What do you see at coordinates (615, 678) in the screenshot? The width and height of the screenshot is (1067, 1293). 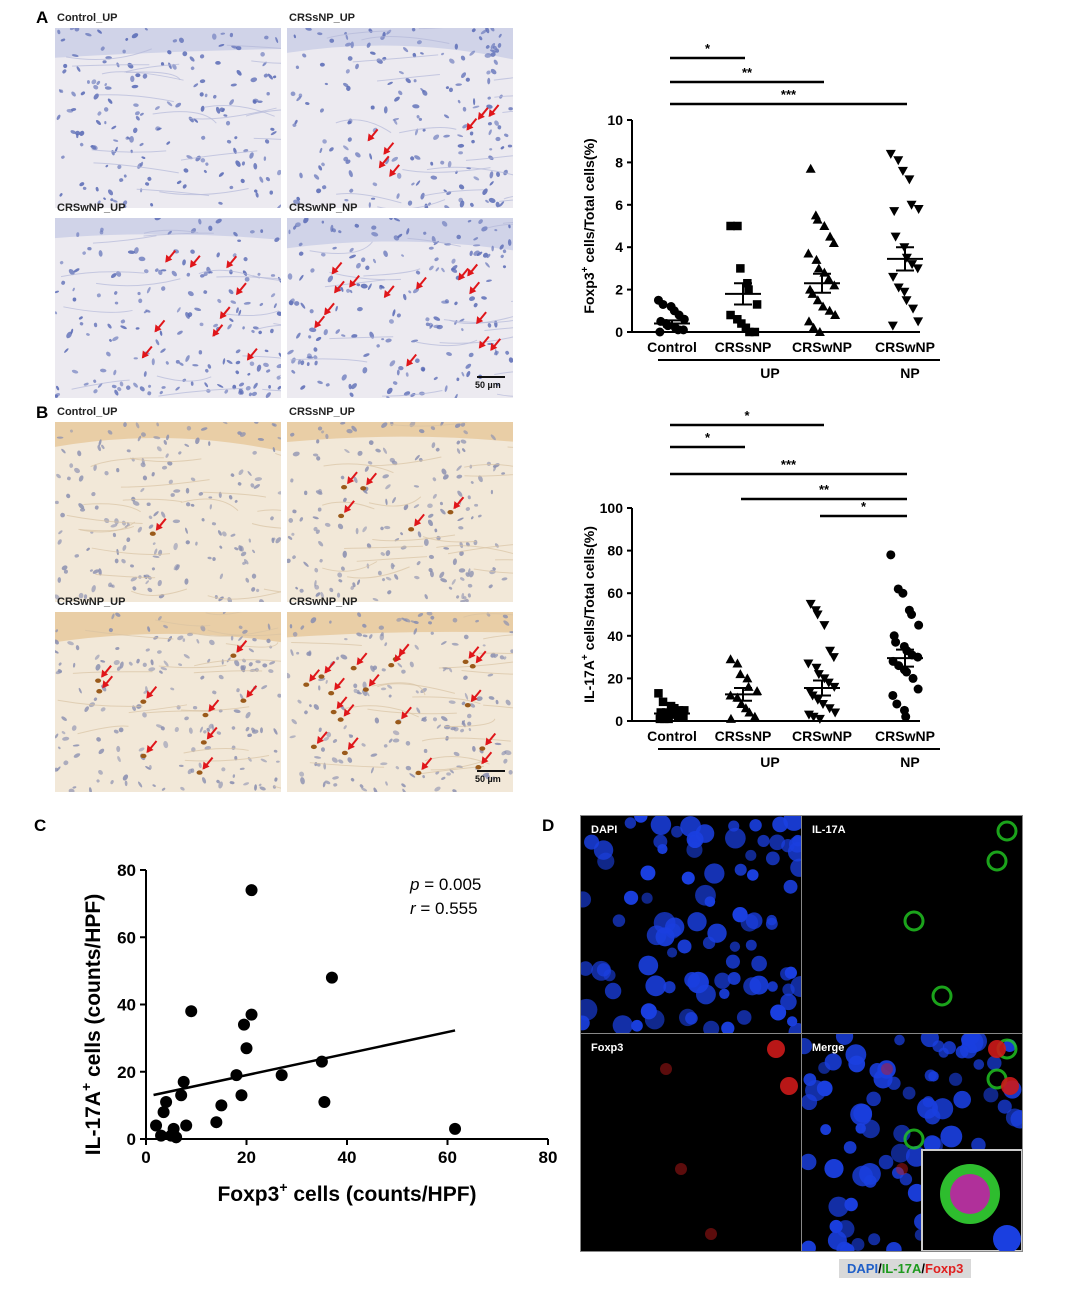 I see `y-tick-label: 20` at bounding box center [615, 678].